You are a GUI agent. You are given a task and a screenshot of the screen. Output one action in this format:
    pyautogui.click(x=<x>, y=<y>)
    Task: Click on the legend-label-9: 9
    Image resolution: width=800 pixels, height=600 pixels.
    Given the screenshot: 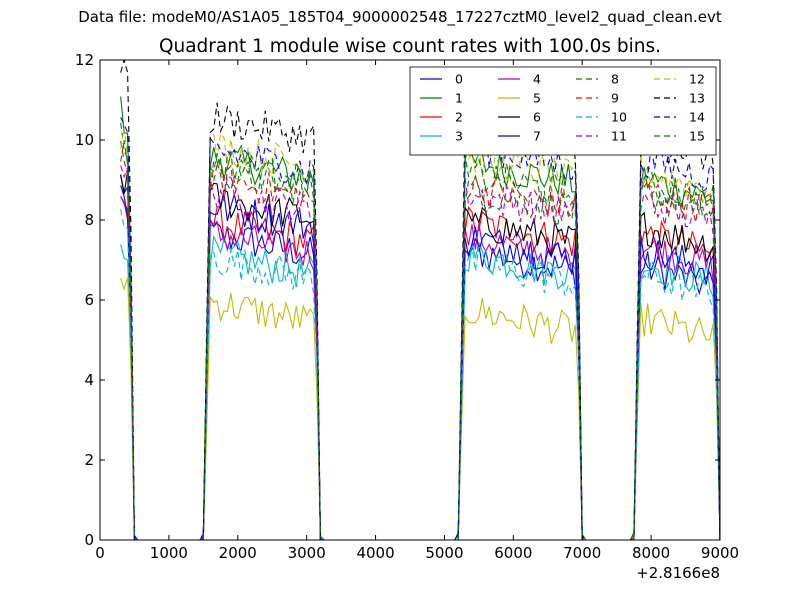 What is the action you would take?
    pyautogui.click(x=615, y=98)
    